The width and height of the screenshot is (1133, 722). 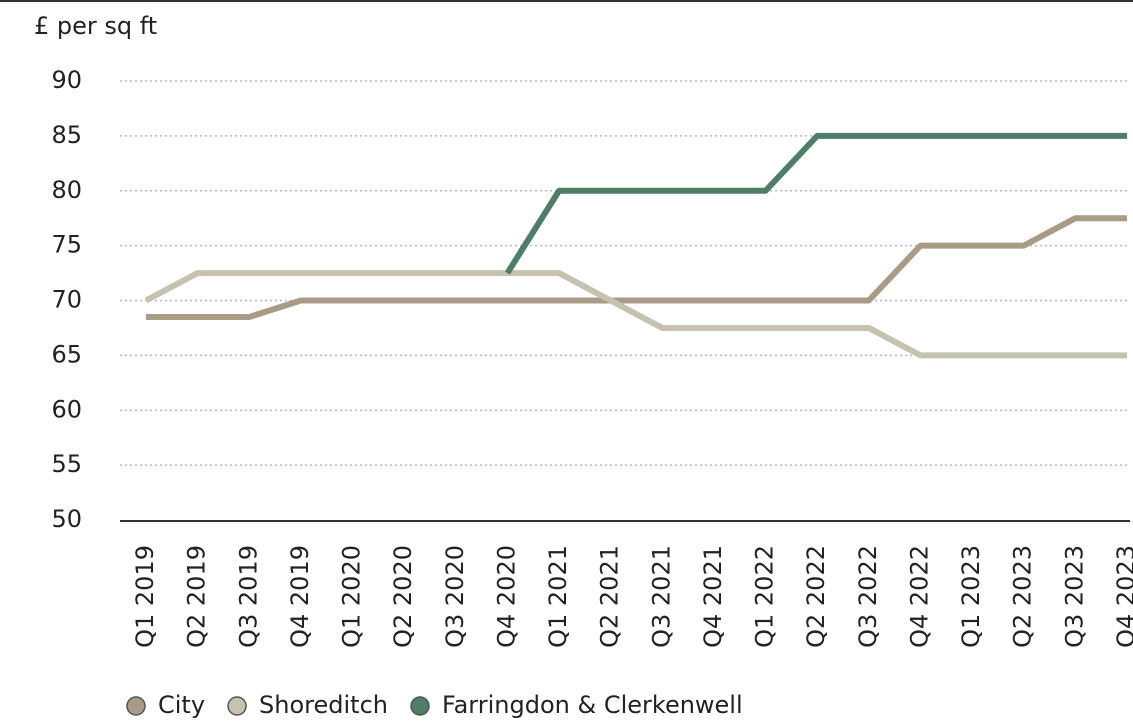 What do you see at coordinates (145, 596) in the screenshot?
I see `x-tick-label: Q1 2019` at bounding box center [145, 596].